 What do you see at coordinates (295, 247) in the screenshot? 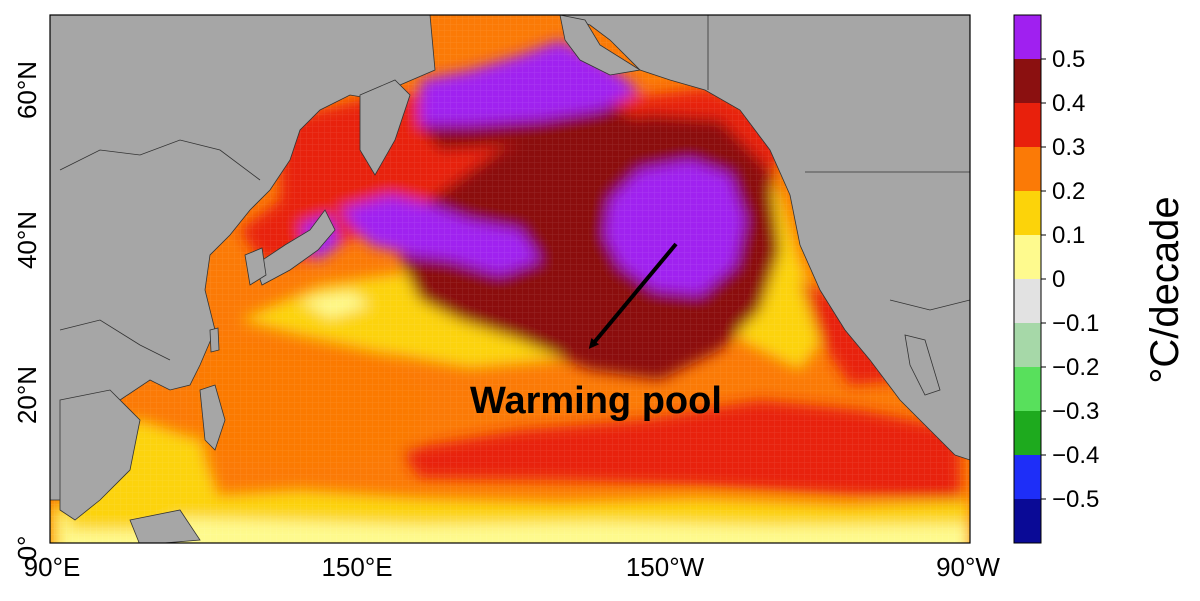
I see `land-japan` at bounding box center [295, 247].